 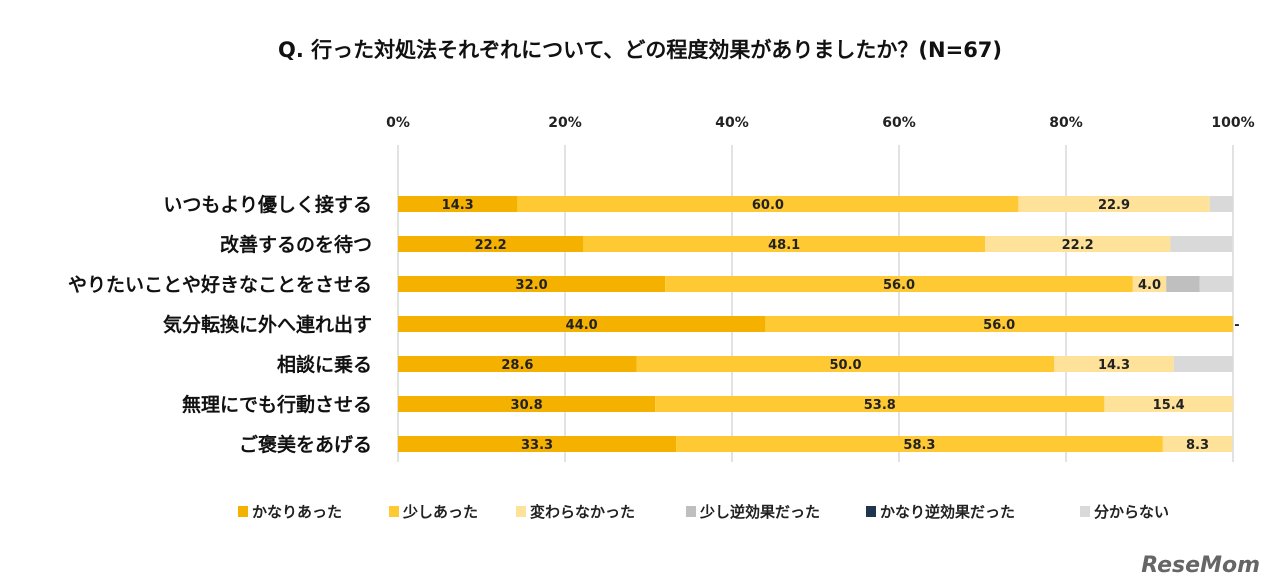 I want to click on data-label: 44.0, so click(x=582, y=325).